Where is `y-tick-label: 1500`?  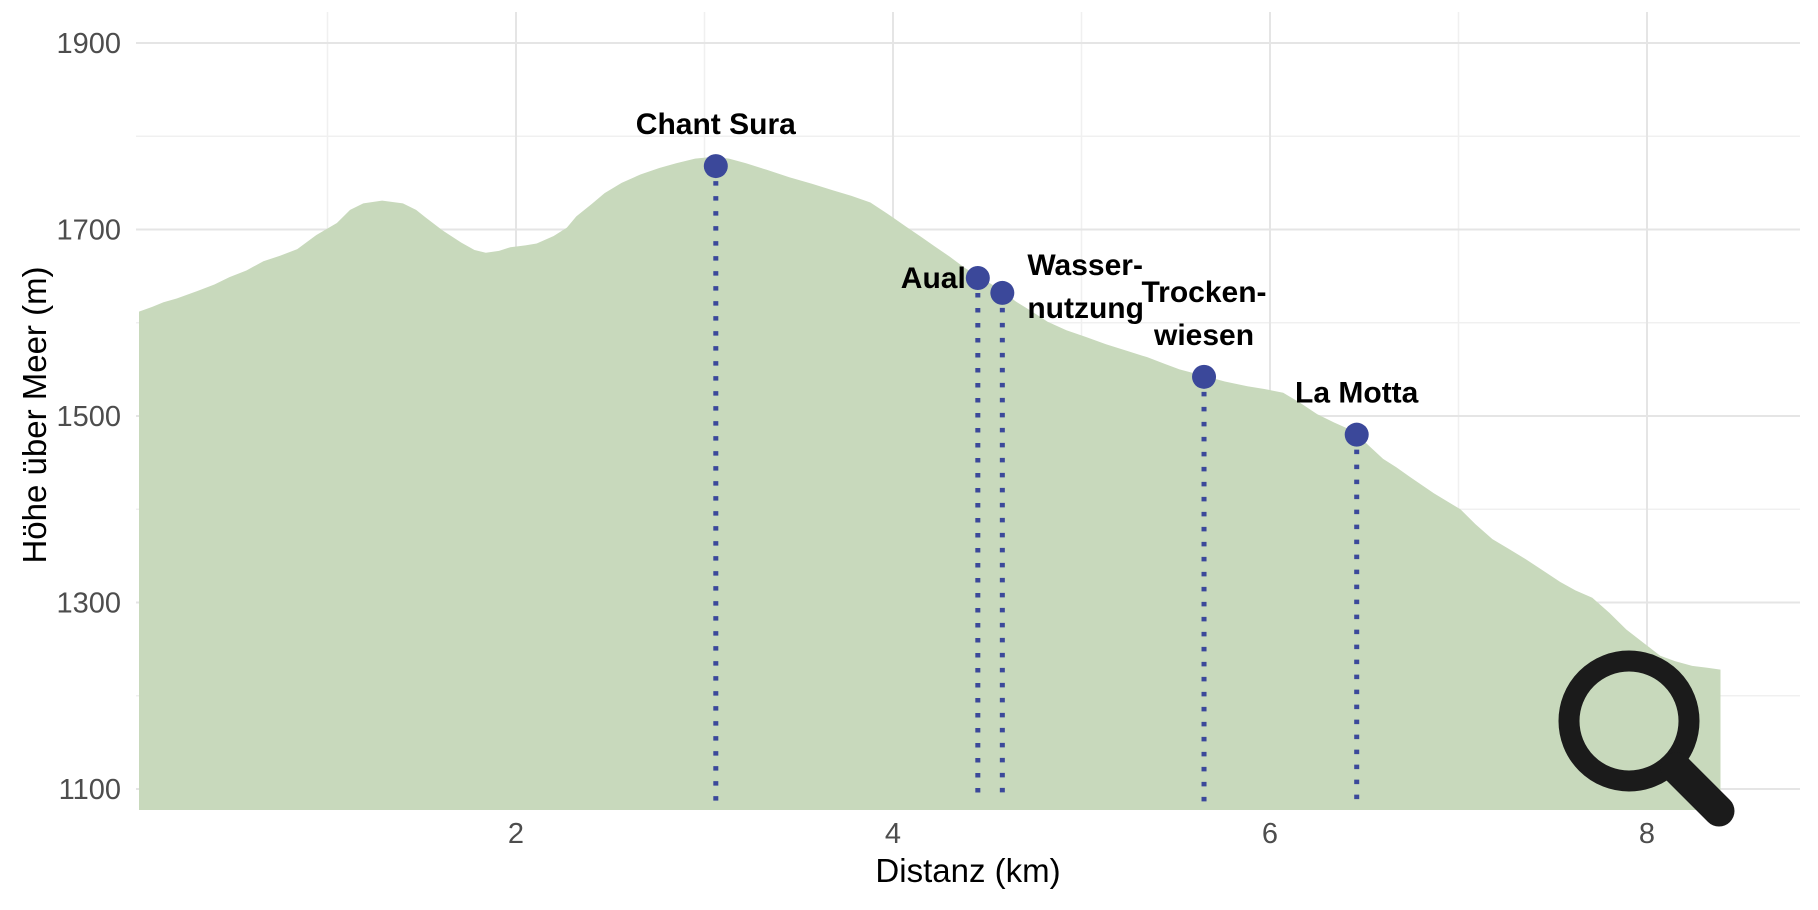 y-tick-label: 1500 is located at coordinates (88, 417).